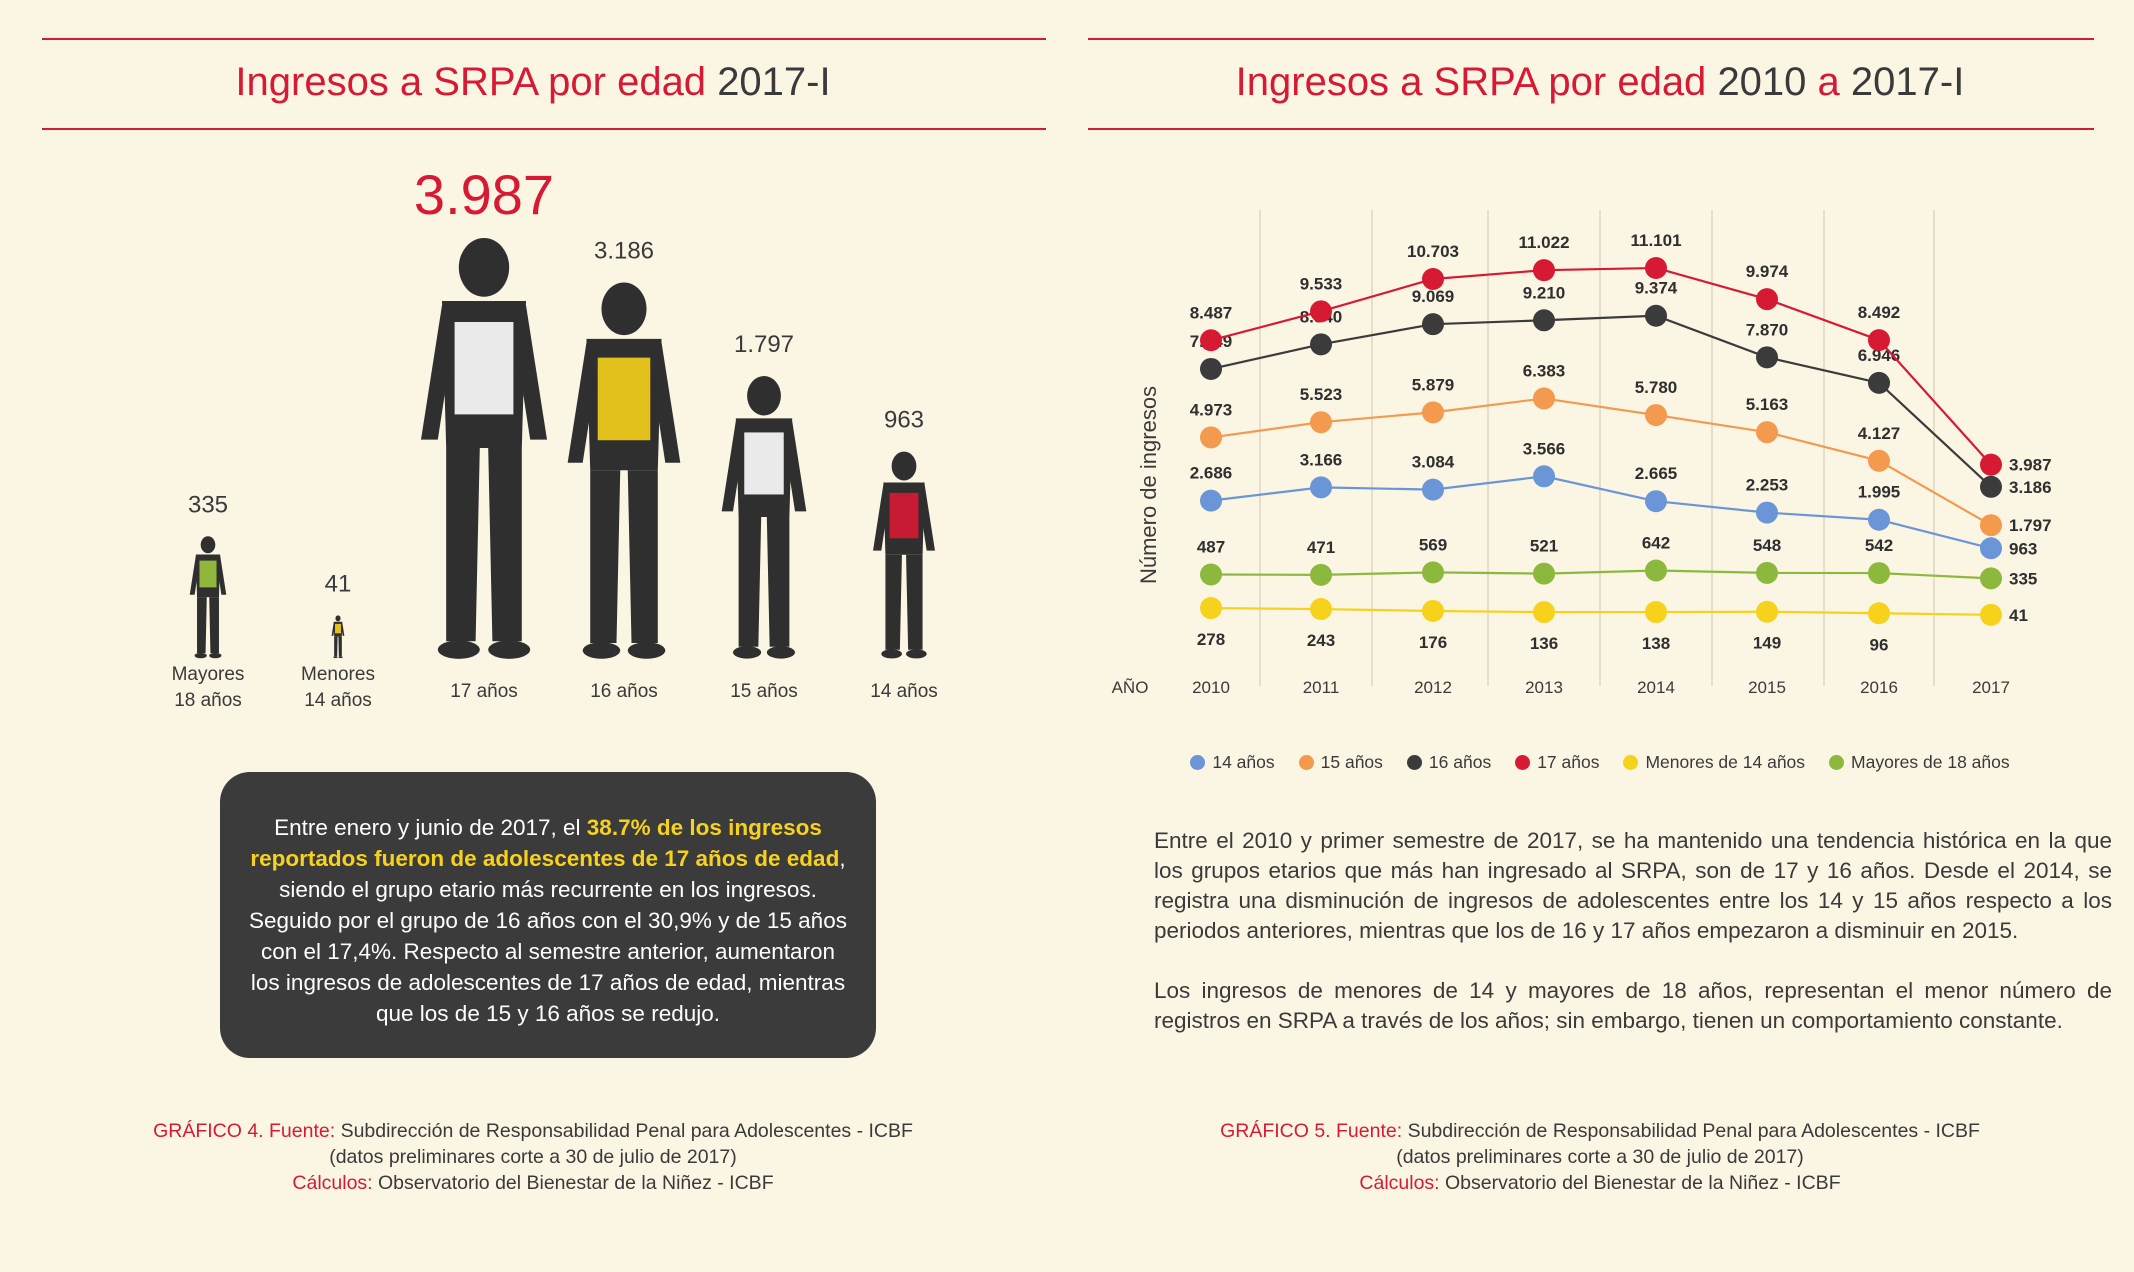 This screenshot has height=1272, width=2134. I want to click on data-label: 278, so click(1211, 639).